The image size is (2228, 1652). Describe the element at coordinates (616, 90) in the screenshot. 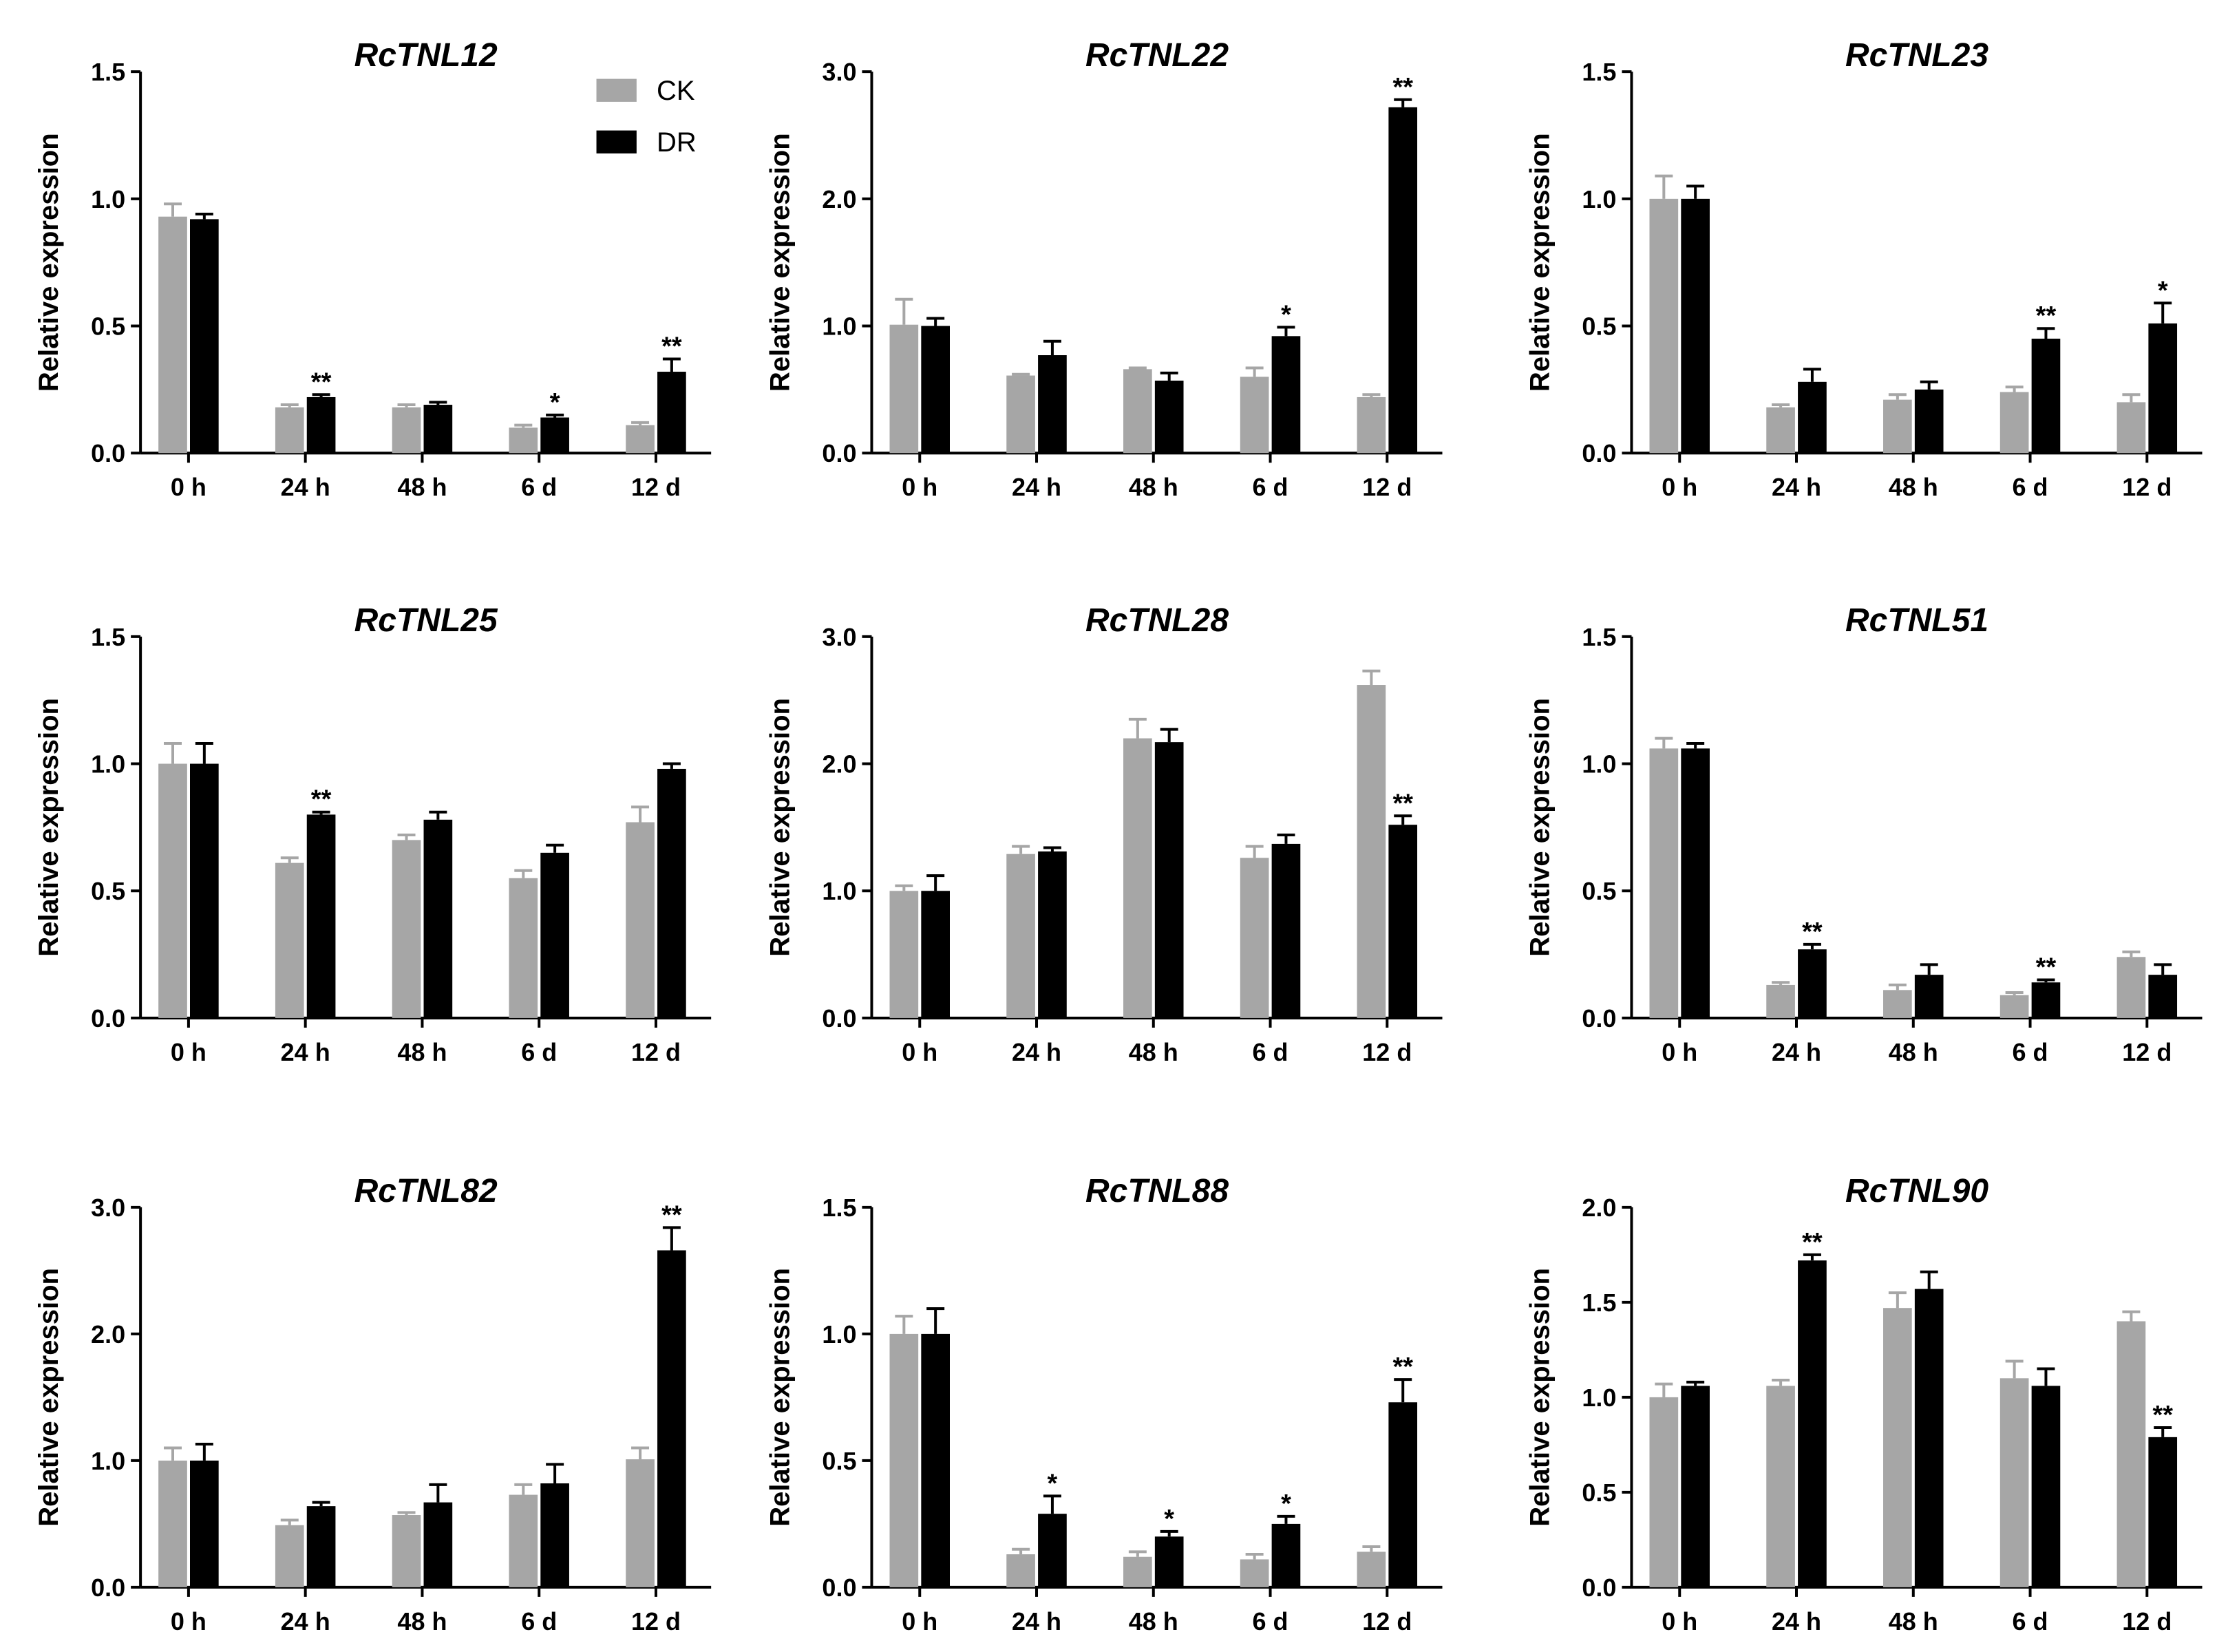

I see `legend-swatch-ck` at that location.